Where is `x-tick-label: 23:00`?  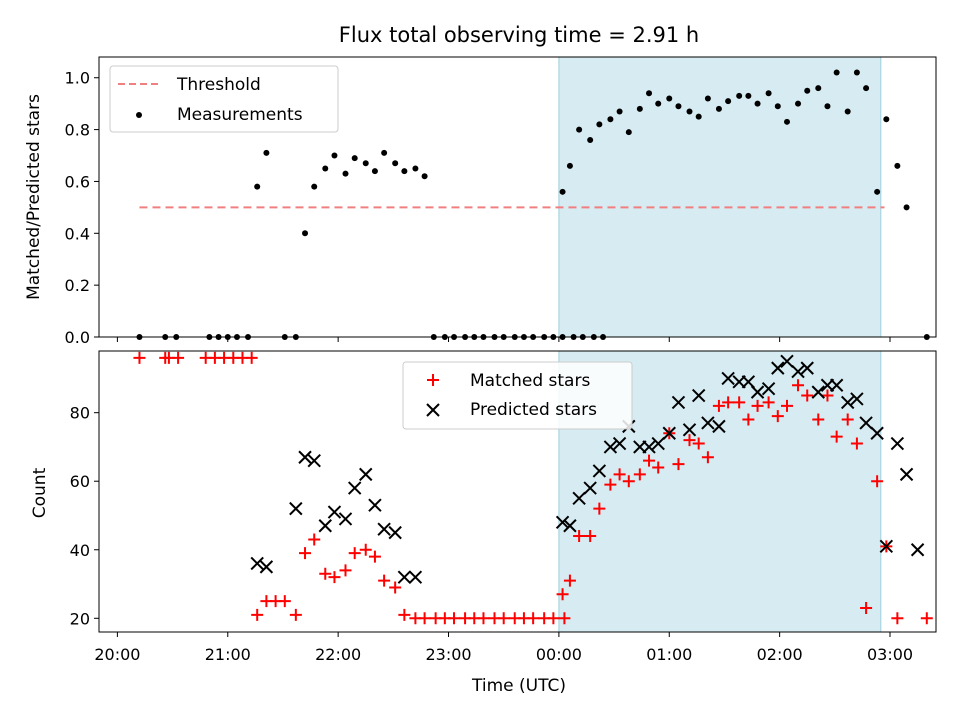
x-tick-label: 23:00 is located at coordinates (448, 654).